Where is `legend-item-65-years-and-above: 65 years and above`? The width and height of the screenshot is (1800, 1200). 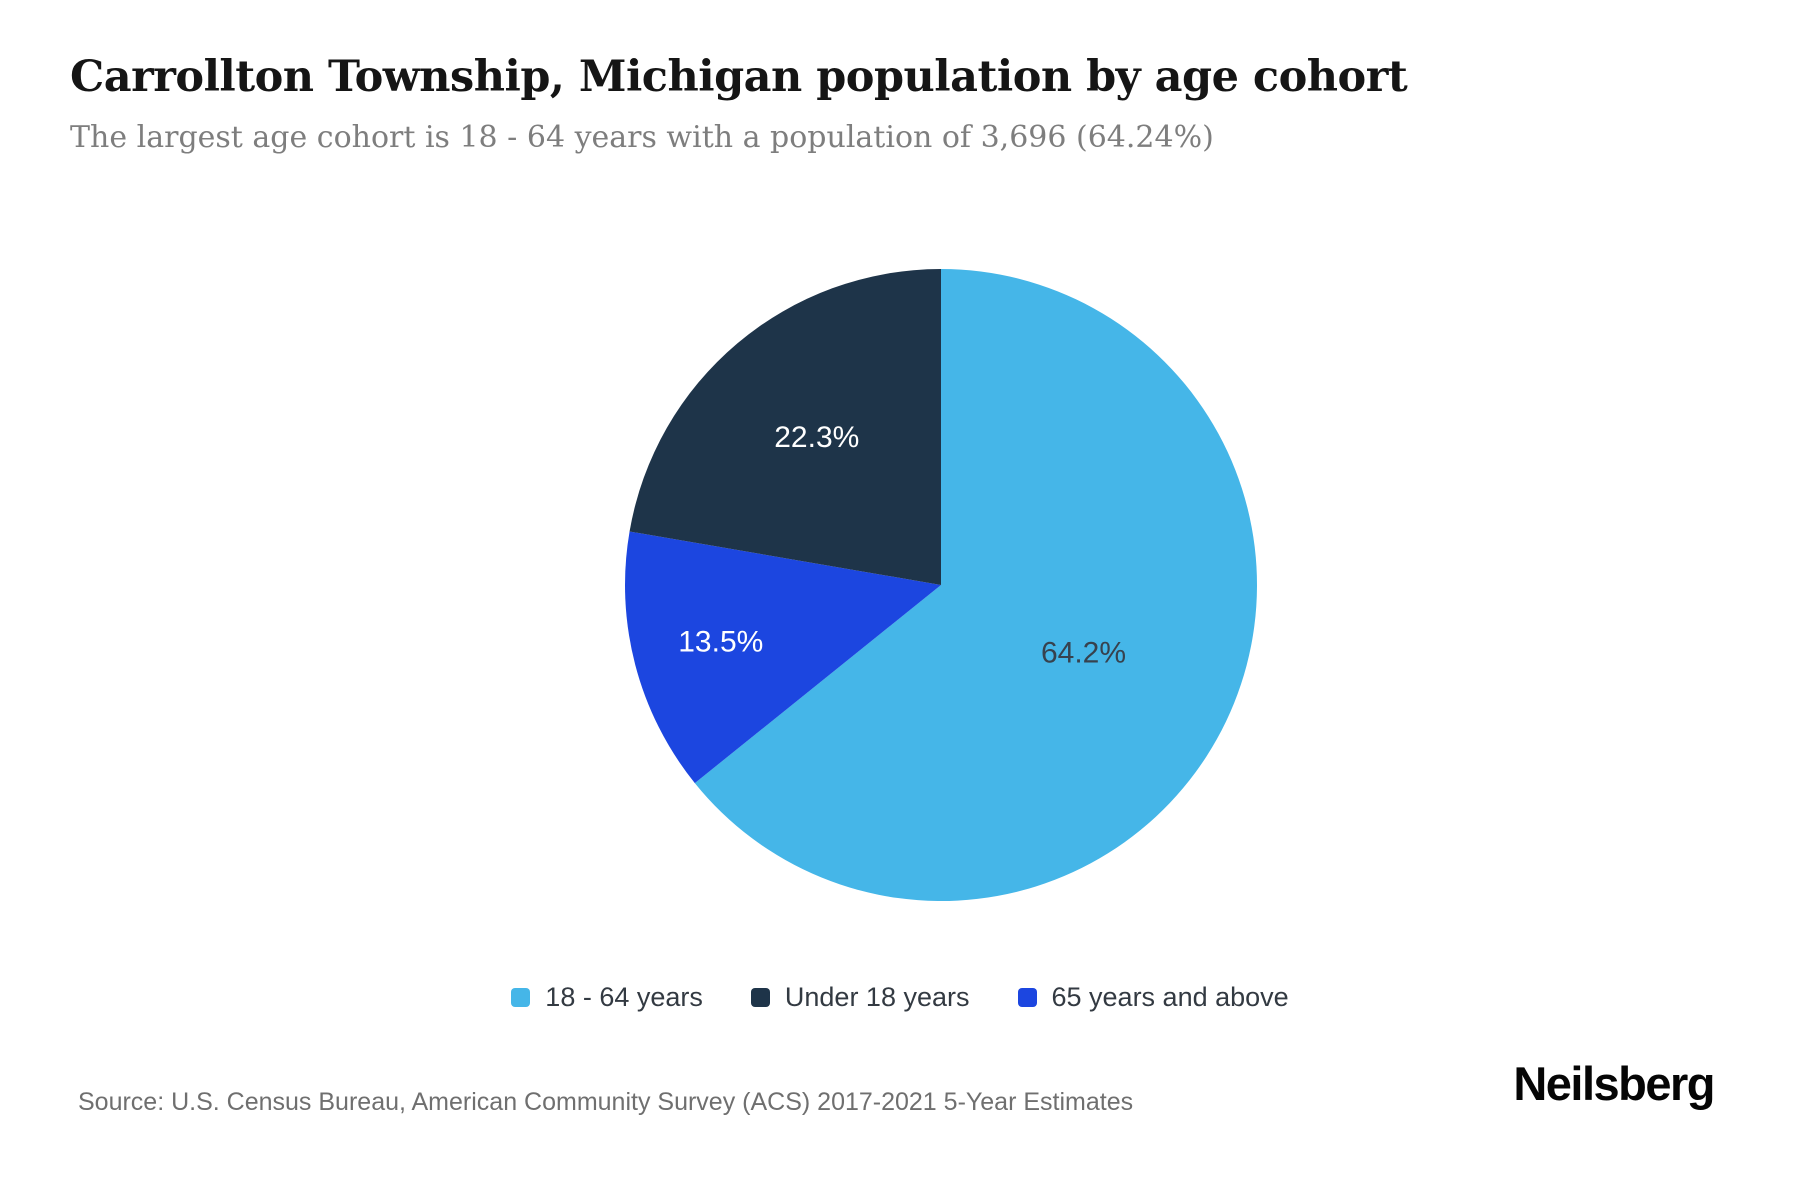 legend-item-65-years-and-above: 65 years and above is located at coordinates (1153, 997).